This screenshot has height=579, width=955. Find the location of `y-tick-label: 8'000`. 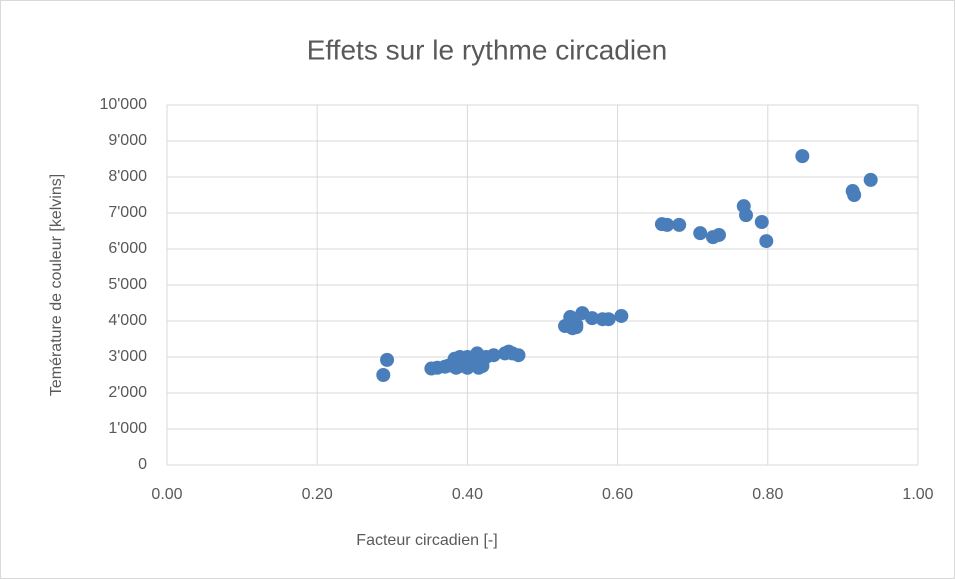

y-tick-label: 8'000 is located at coordinates (127, 176).